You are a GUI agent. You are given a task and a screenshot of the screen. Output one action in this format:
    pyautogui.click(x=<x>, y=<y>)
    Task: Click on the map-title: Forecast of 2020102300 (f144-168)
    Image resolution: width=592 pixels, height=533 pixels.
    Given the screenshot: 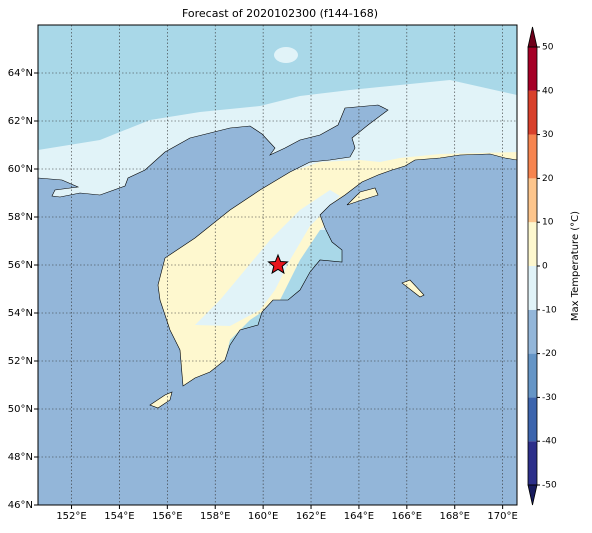 What is the action you would take?
    pyautogui.click(x=280, y=13)
    